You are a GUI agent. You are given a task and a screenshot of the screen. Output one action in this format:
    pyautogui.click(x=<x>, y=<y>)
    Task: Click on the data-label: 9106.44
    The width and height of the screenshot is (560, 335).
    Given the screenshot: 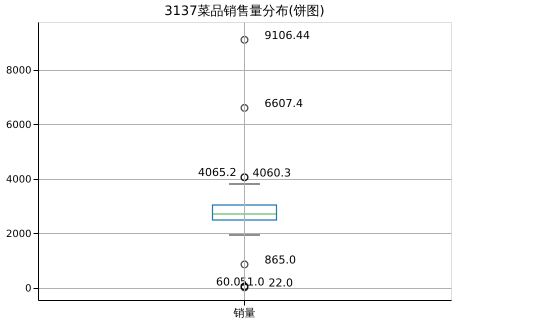 What is the action you would take?
    pyautogui.click(x=287, y=35)
    